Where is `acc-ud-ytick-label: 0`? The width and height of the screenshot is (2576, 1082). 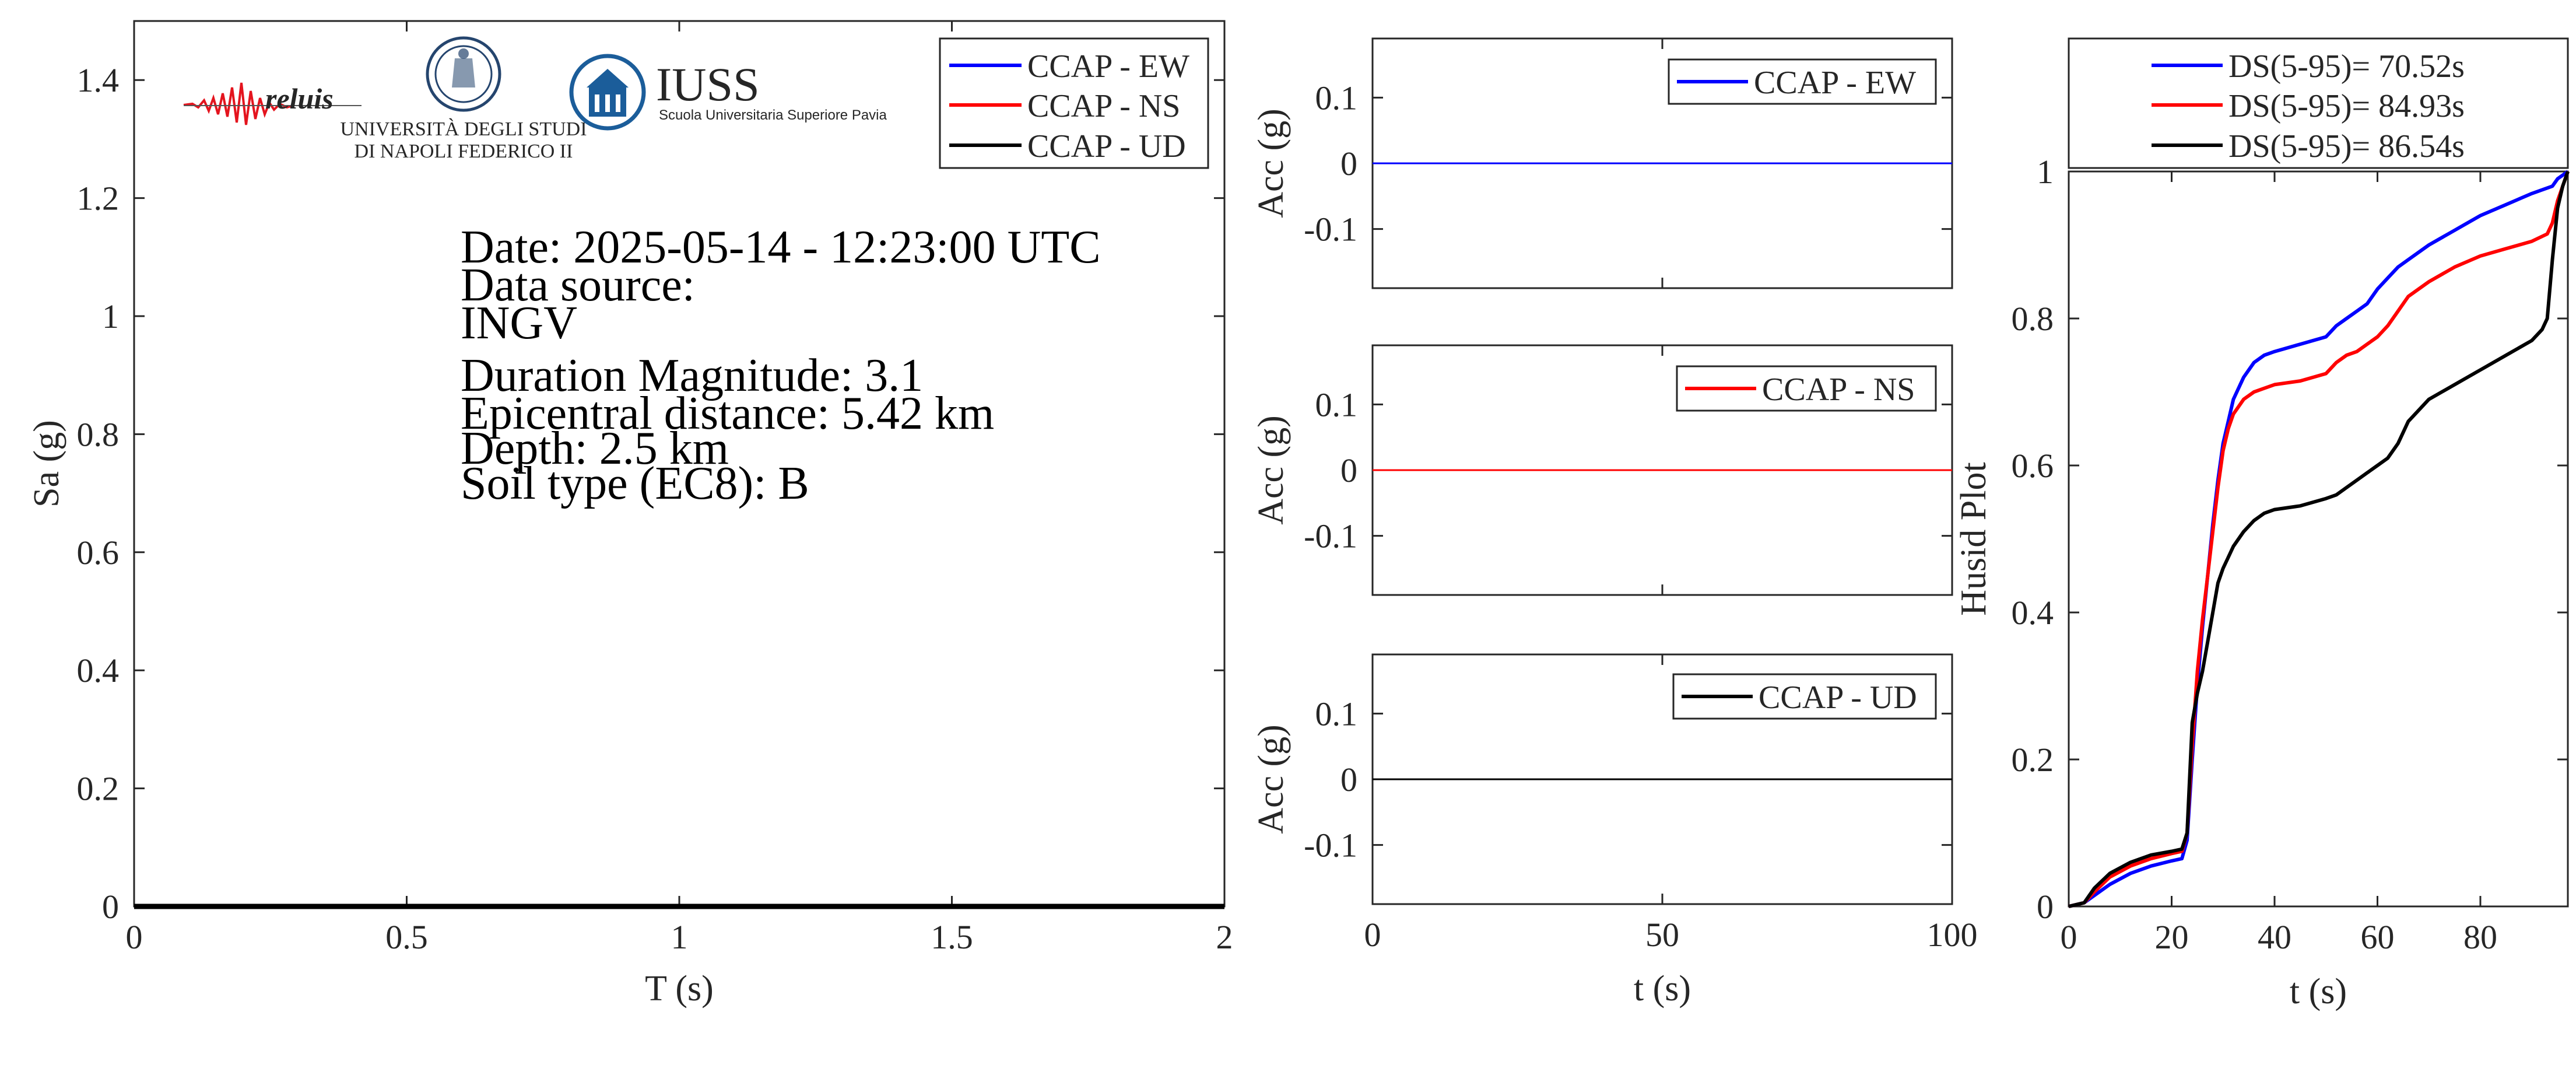 acc-ud-ytick-label: 0 is located at coordinates (1348, 780).